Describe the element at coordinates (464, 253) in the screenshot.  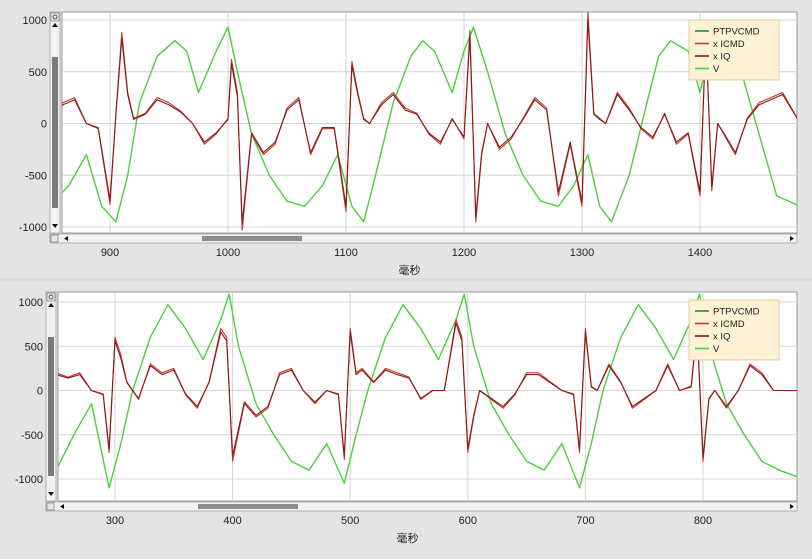
I see `x-tick-label: 1200` at that location.